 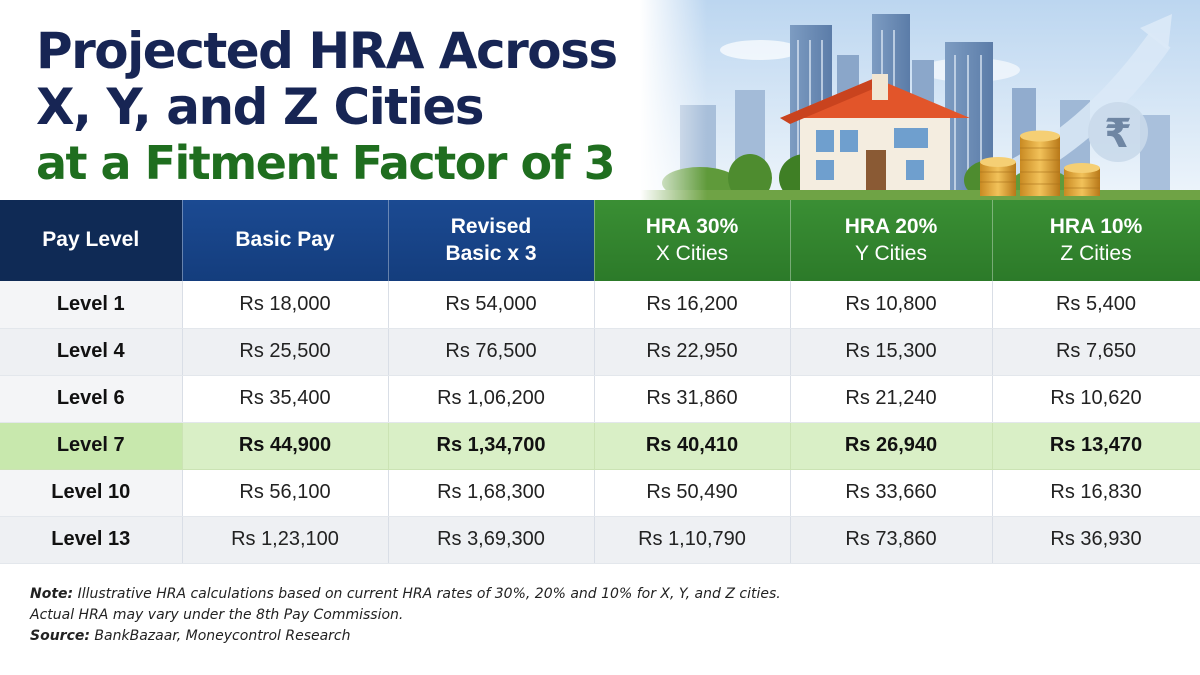 I want to click on header-label: Revised, so click(x=491, y=227).